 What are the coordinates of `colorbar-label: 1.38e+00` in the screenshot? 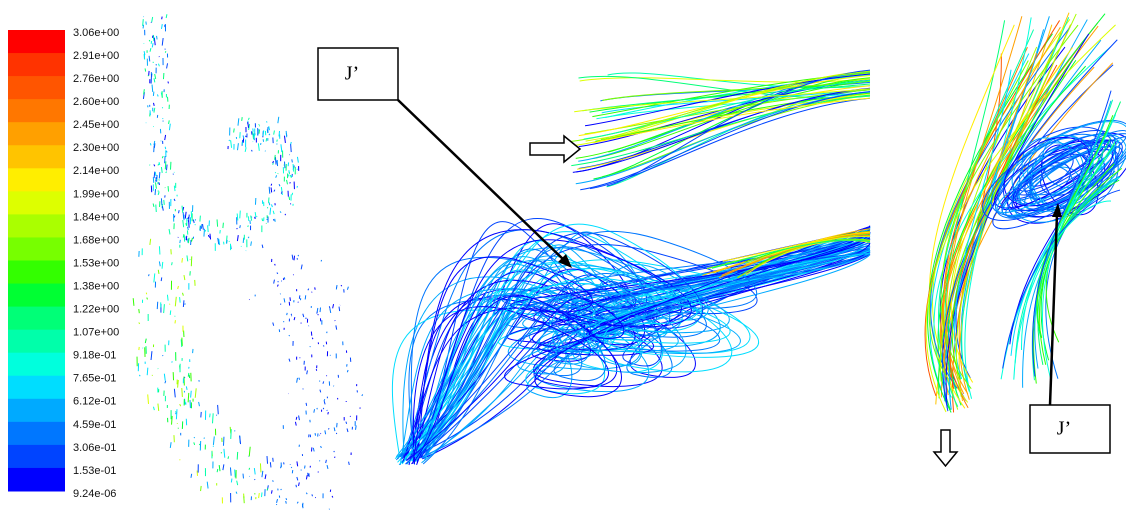 It's located at (96, 286).